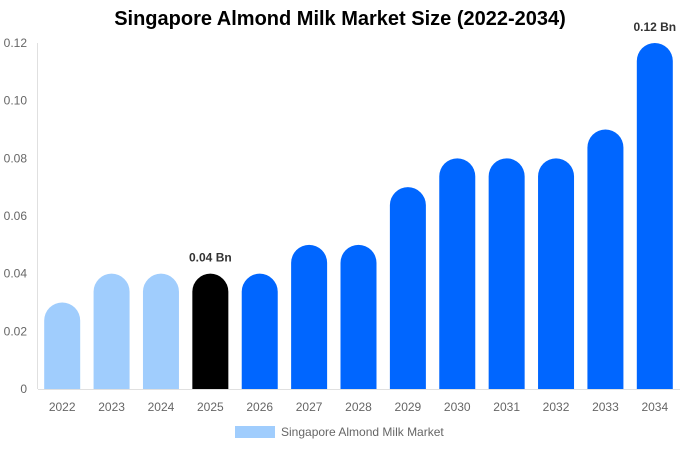 This screenshot has height=450, width=680. Describe the element at coordinates (111, 407) in the screenshot. I see `x-tick-label: 2023` at that location.